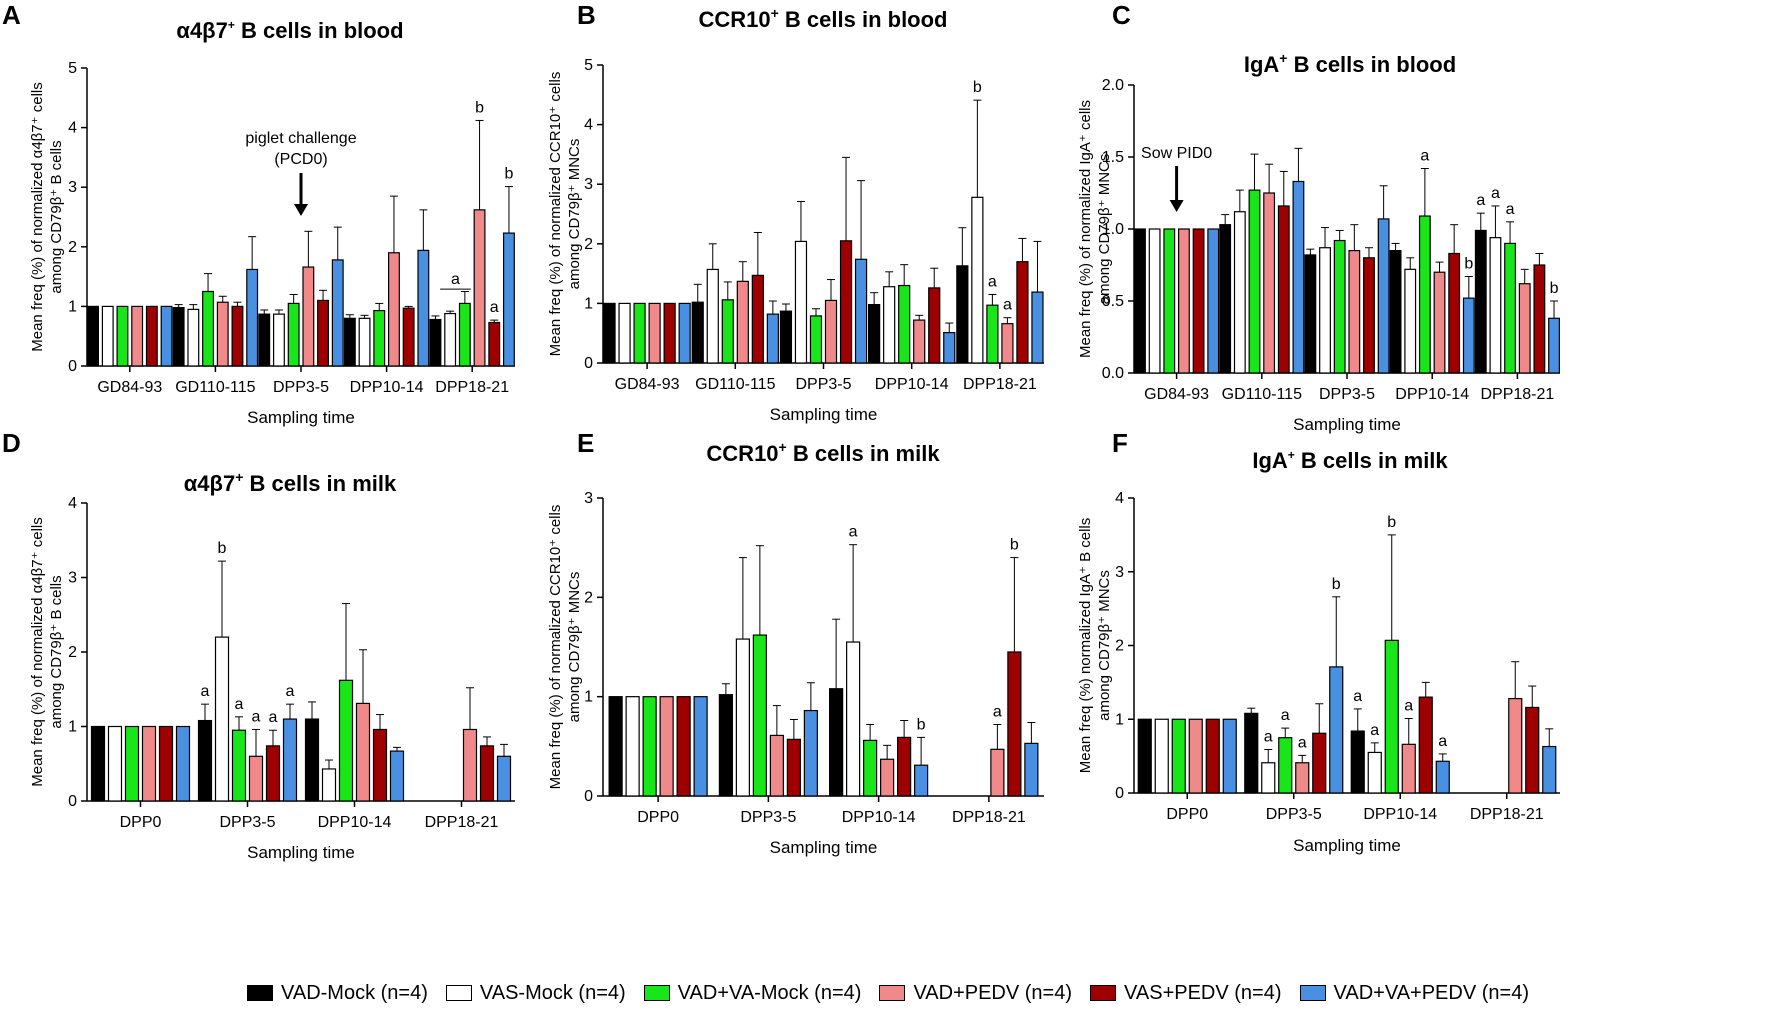  Describe the element at coordinates (574, 647) in the screenshot. I see `y-label-line: among CD79β⁺ MNCs` at that location.